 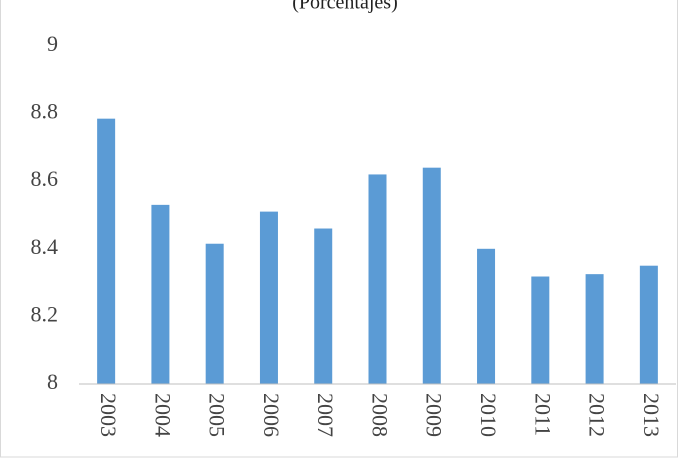 What do you see at coordinates (542, 414) in the screenshot?
I see `x-tick-label: 2011` at bounding box center [542, 414].